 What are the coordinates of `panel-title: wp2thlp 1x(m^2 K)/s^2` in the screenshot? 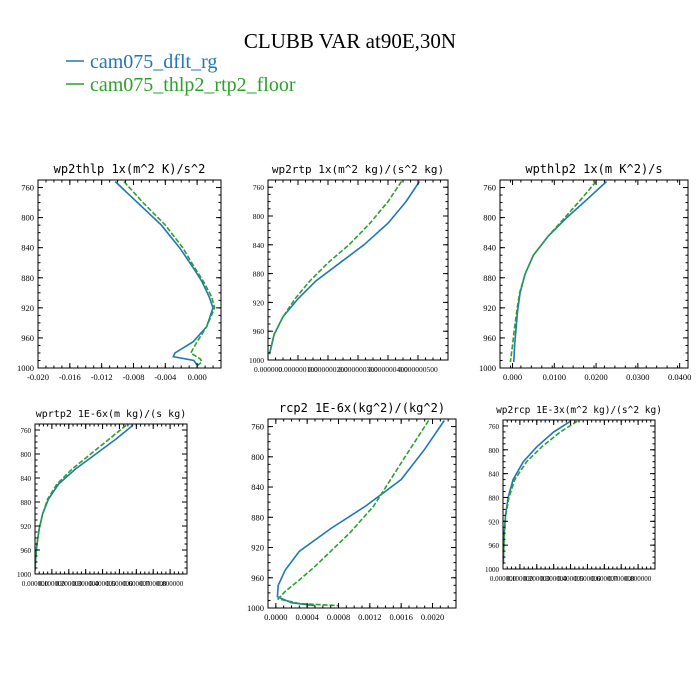 It's located at (130, 169).